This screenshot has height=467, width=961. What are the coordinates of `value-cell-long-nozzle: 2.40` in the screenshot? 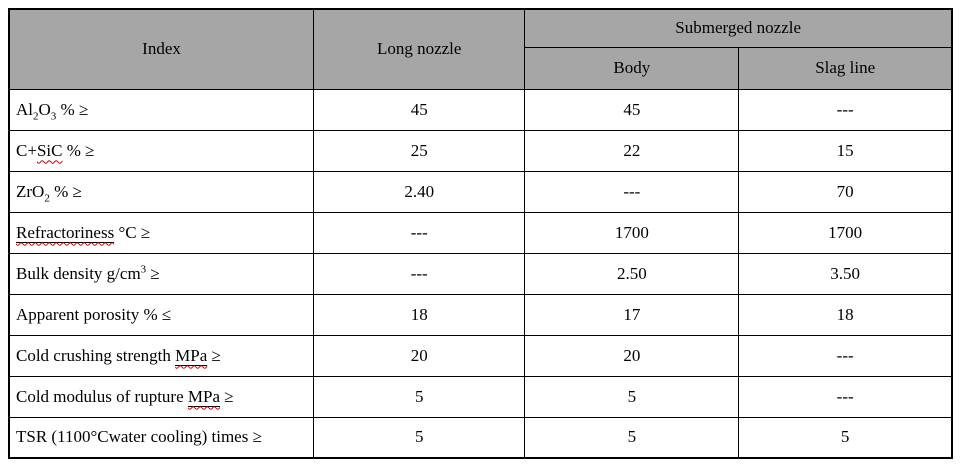 It's located at (419, 191).